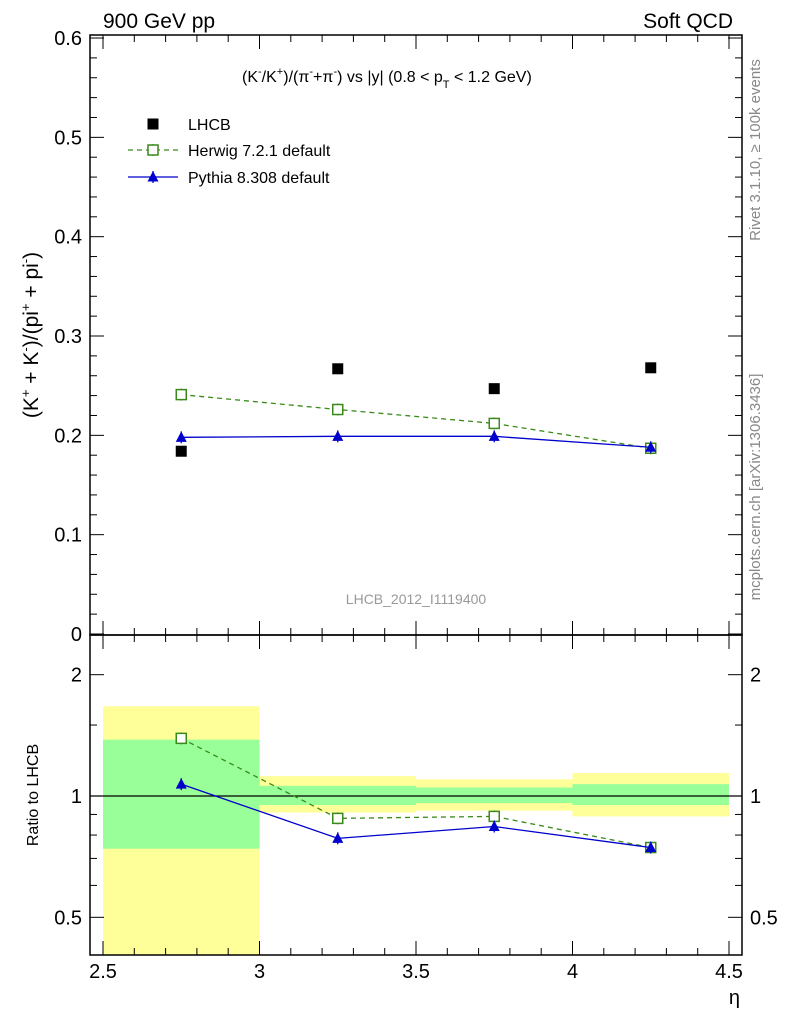  Describe the element at coordinates (159, 21) in the screenshot. I see `header-left: 900 GeV pp` at that location.